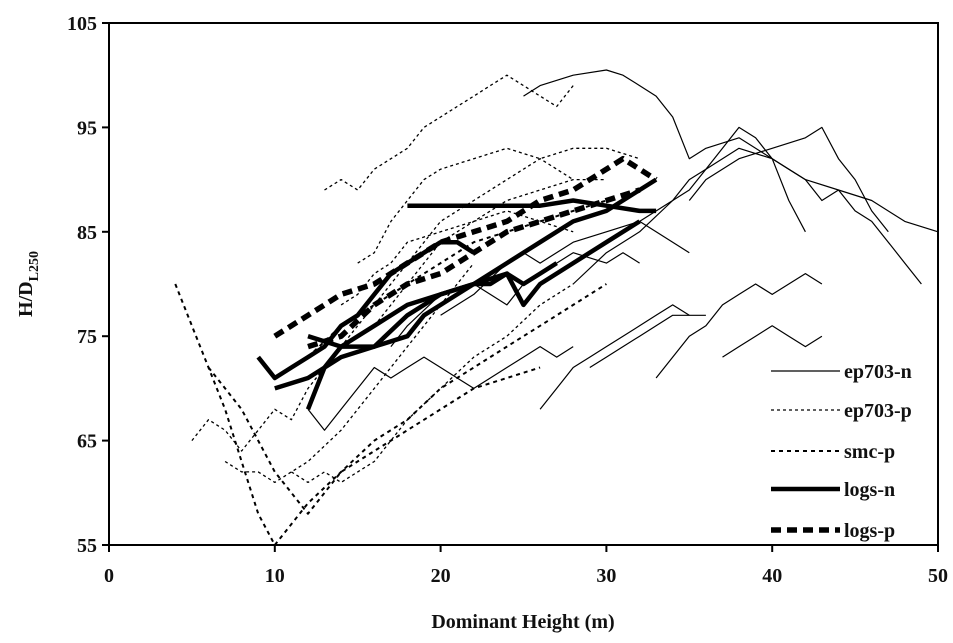 This screenshot has width=953, height=643. Describe the element at coordinates (109, 576) in the screenshot. I see `x-tick-label: 0` at that location.